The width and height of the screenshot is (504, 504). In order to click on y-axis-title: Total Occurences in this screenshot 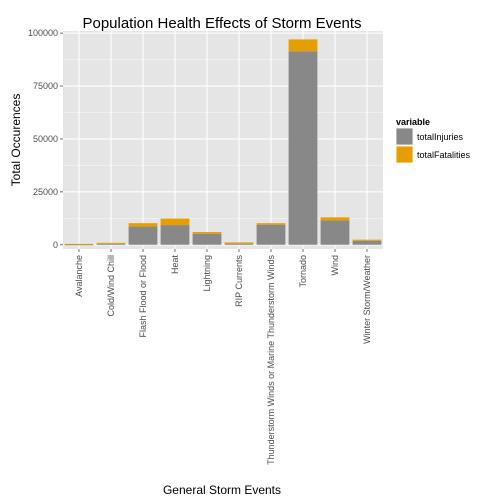, I will do `click(16, 140)`.